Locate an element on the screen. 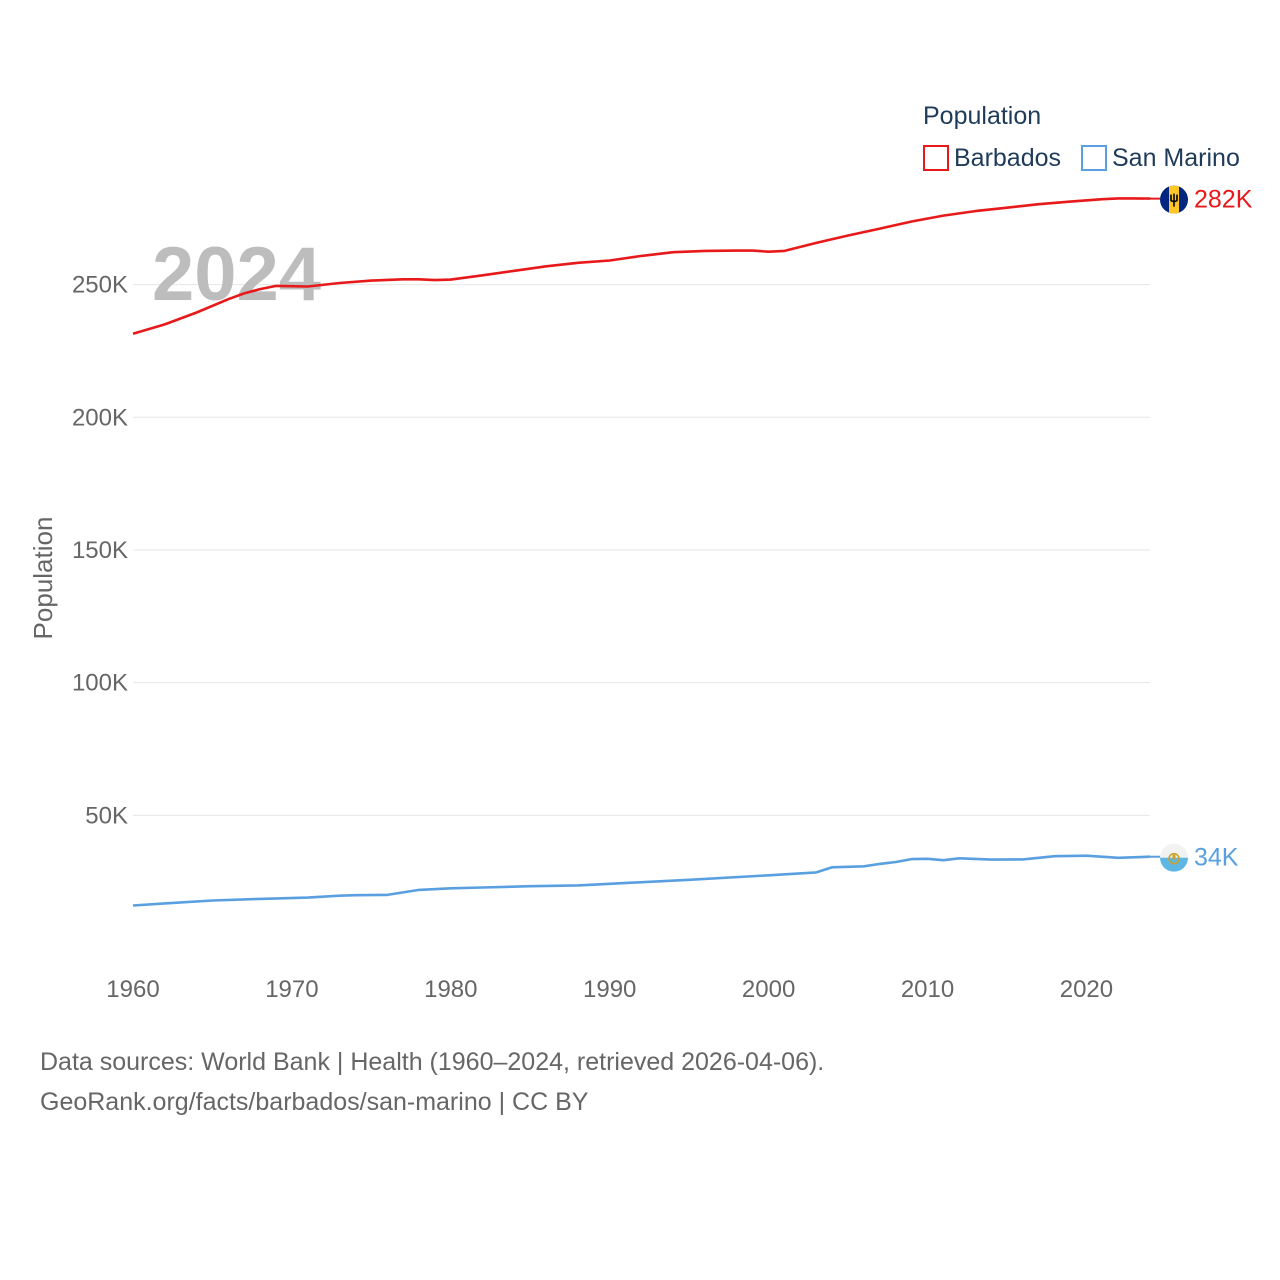  x-axis-ticks: 1960 1970 1980 1990 2000 2010 2020 is located at coordinates (609, 989).